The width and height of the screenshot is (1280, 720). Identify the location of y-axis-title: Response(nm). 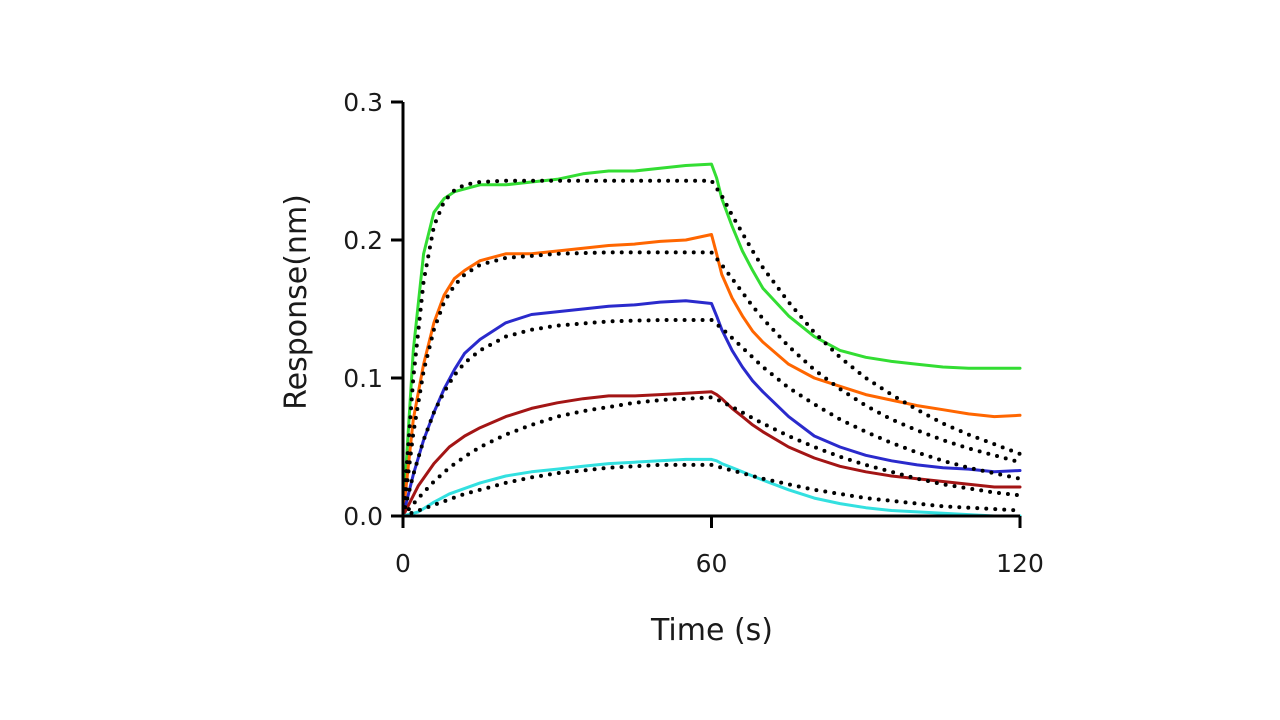
(296, 302).